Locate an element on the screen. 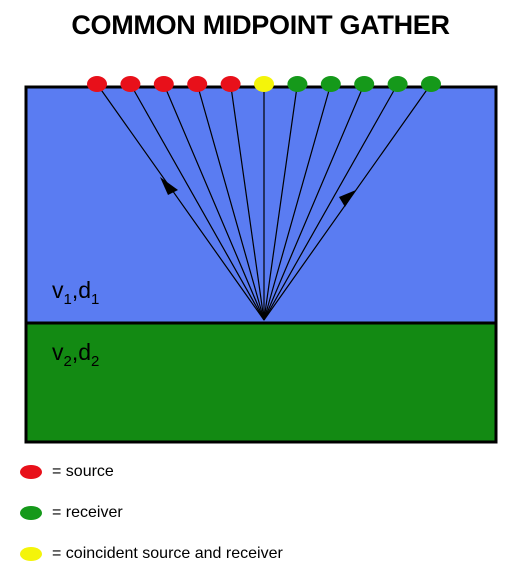 Image resolution: width=521 pixels, height=585 pixels. diagram-title: COMMON MIDPOINT GATHER is located at coordinates (260, 25).